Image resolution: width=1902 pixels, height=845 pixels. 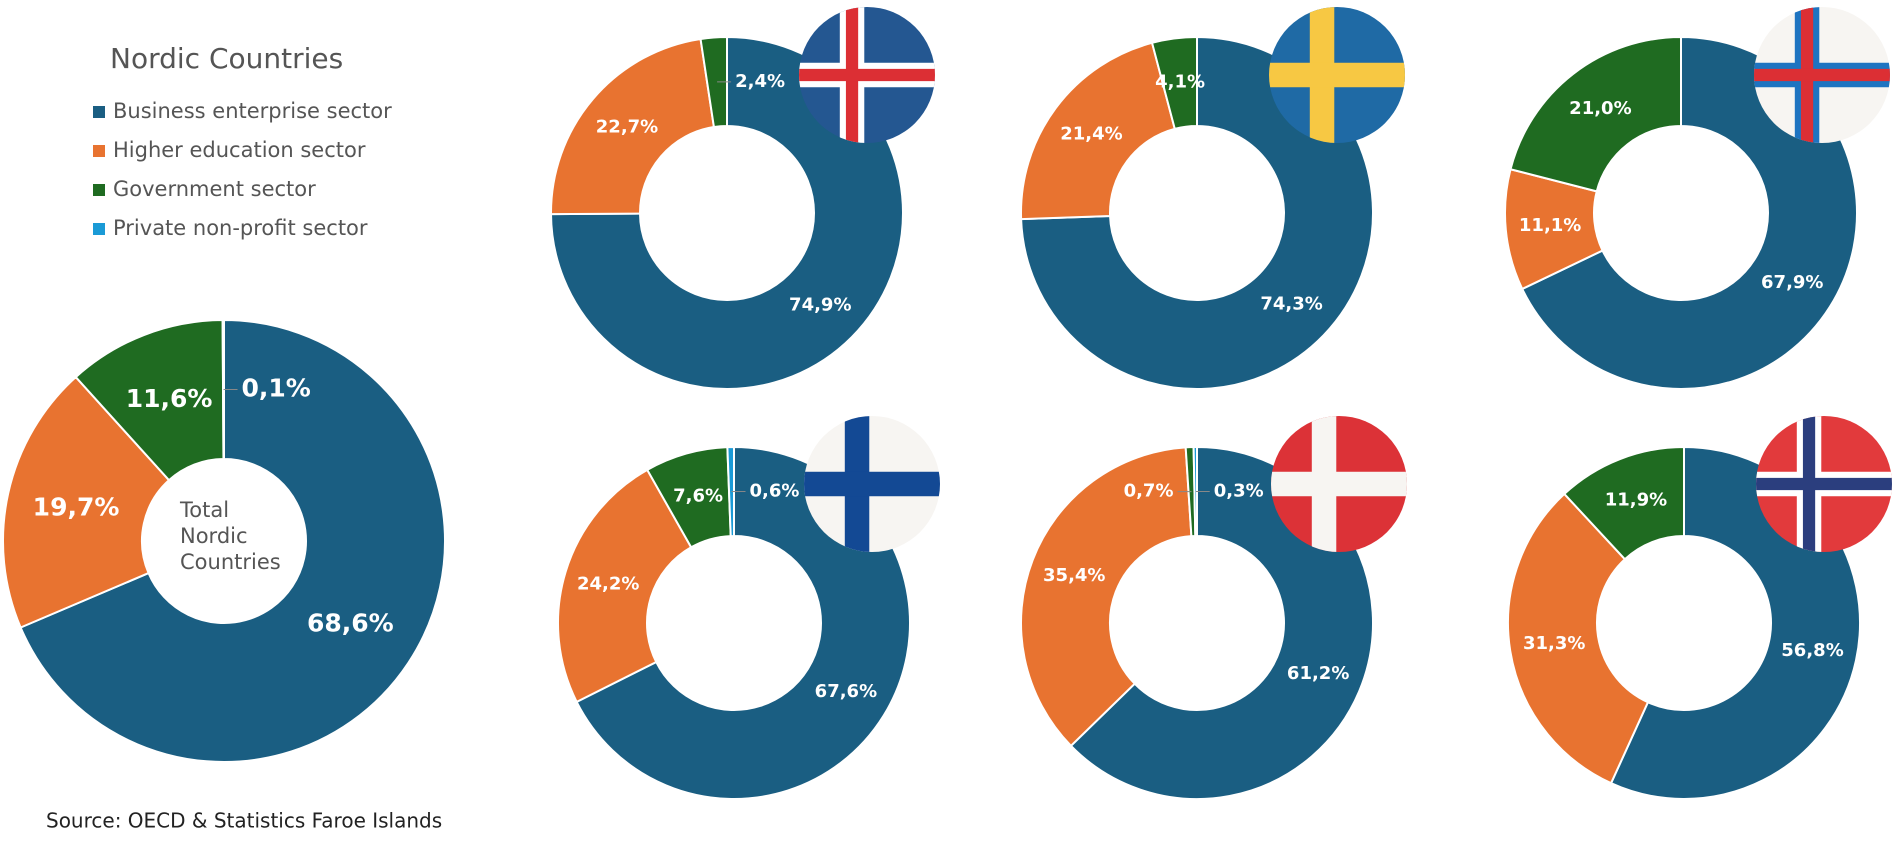 I want to click on data-label: 19,7%, so click(x=76, y=506).